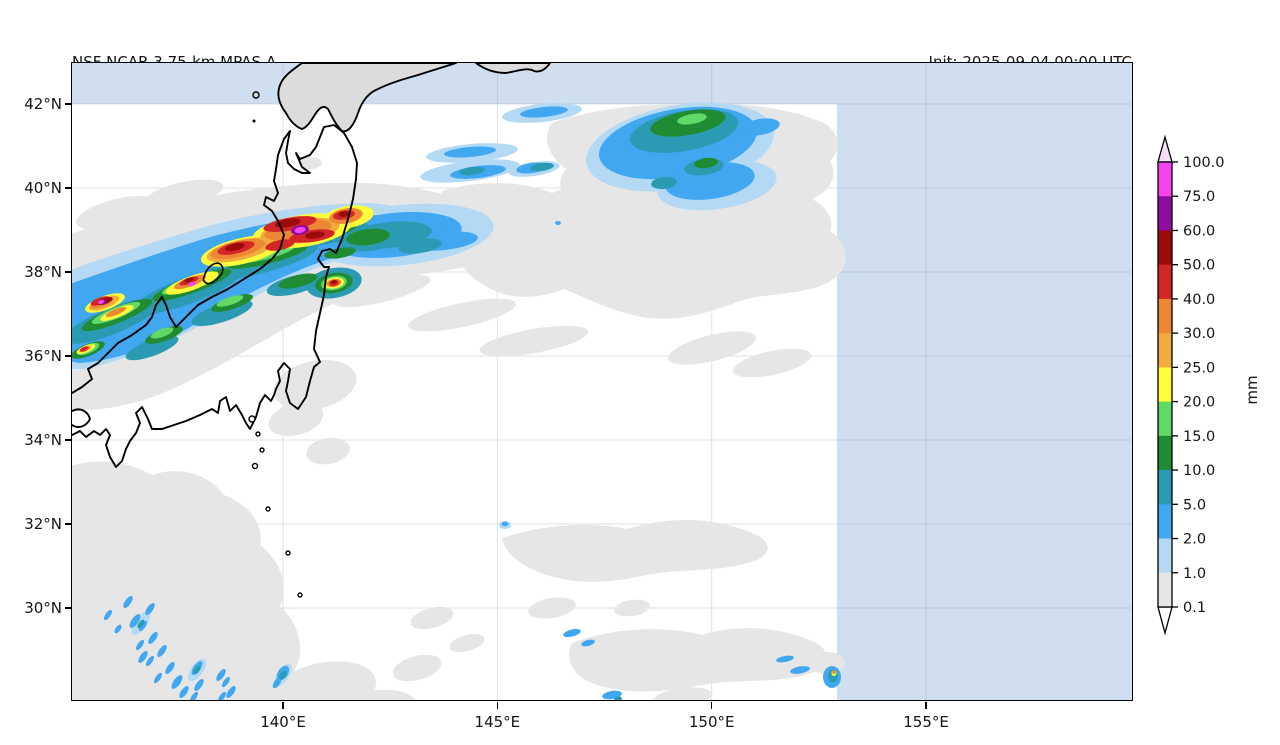 The width and height of the screenshot is (1280, 745). I want to click on colorbar-outline, so click(1165, 384).